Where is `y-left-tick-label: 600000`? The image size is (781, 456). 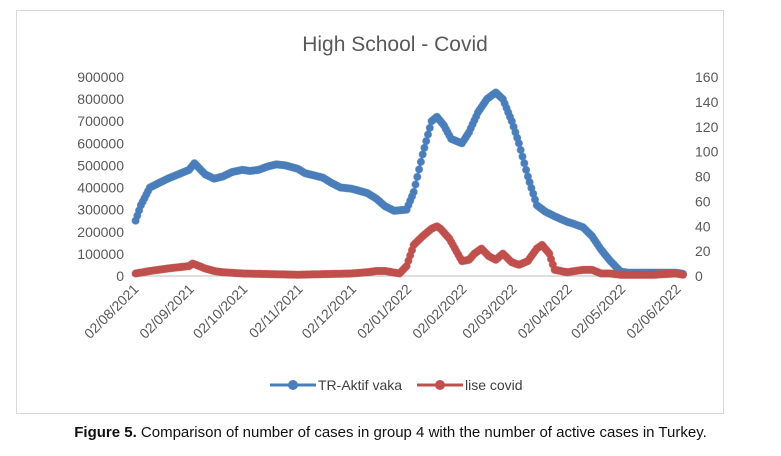 y-left-tick-label: 600000 is located at coordinates (100, 143).